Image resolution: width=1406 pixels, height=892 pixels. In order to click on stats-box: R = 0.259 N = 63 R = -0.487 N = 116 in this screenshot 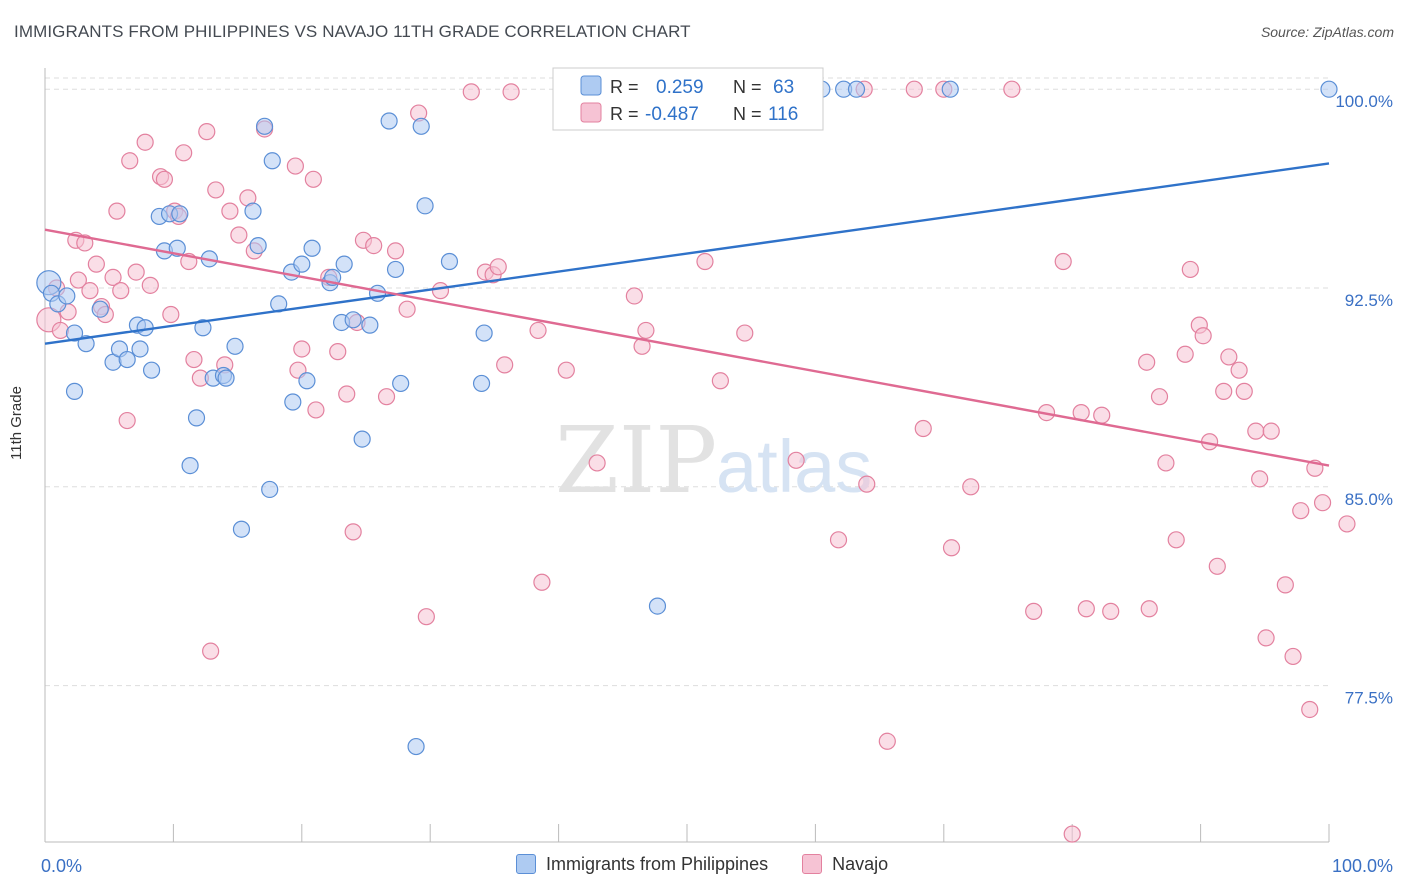, I will do `click(688, 99)`.